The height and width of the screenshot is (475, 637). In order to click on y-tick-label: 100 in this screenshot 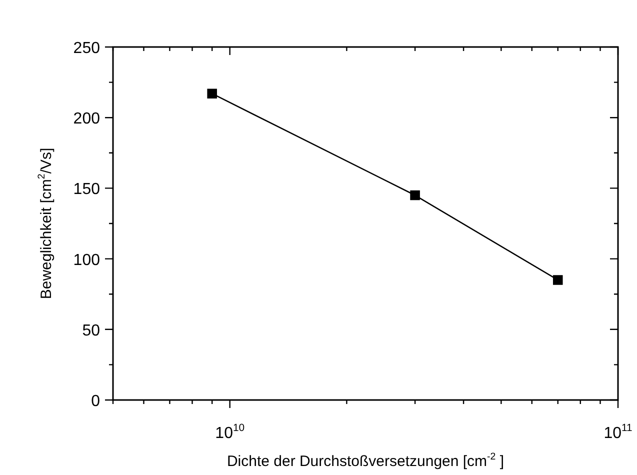, I will do `click(86, 260)`.